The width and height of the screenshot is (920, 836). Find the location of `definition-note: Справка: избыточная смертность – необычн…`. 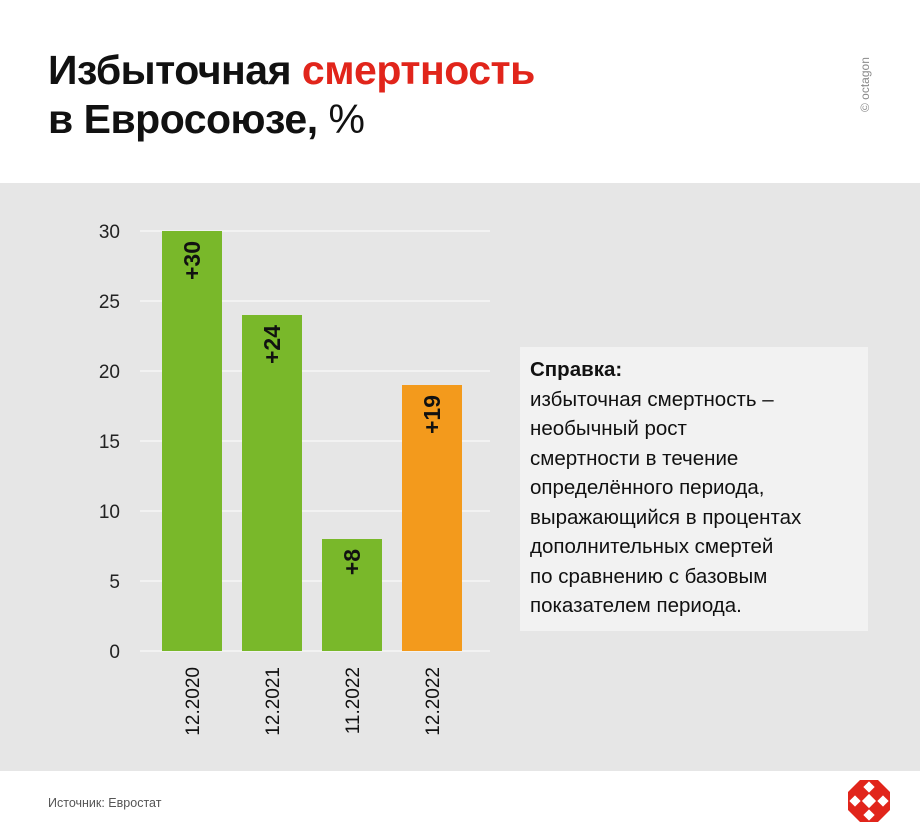

definition-note: Справка: избыточная смертность – необычн… is located at coordinates (694, 489).